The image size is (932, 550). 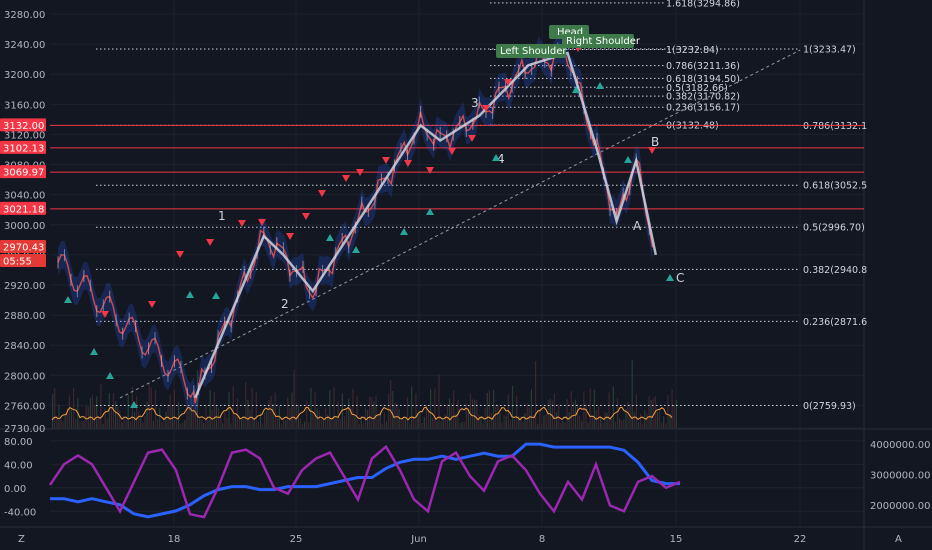 What do you see at coordinates (23, 126) in the screenshot?
I see `price-level-tag-text: 3132.00` at bounding box center [23, 126].